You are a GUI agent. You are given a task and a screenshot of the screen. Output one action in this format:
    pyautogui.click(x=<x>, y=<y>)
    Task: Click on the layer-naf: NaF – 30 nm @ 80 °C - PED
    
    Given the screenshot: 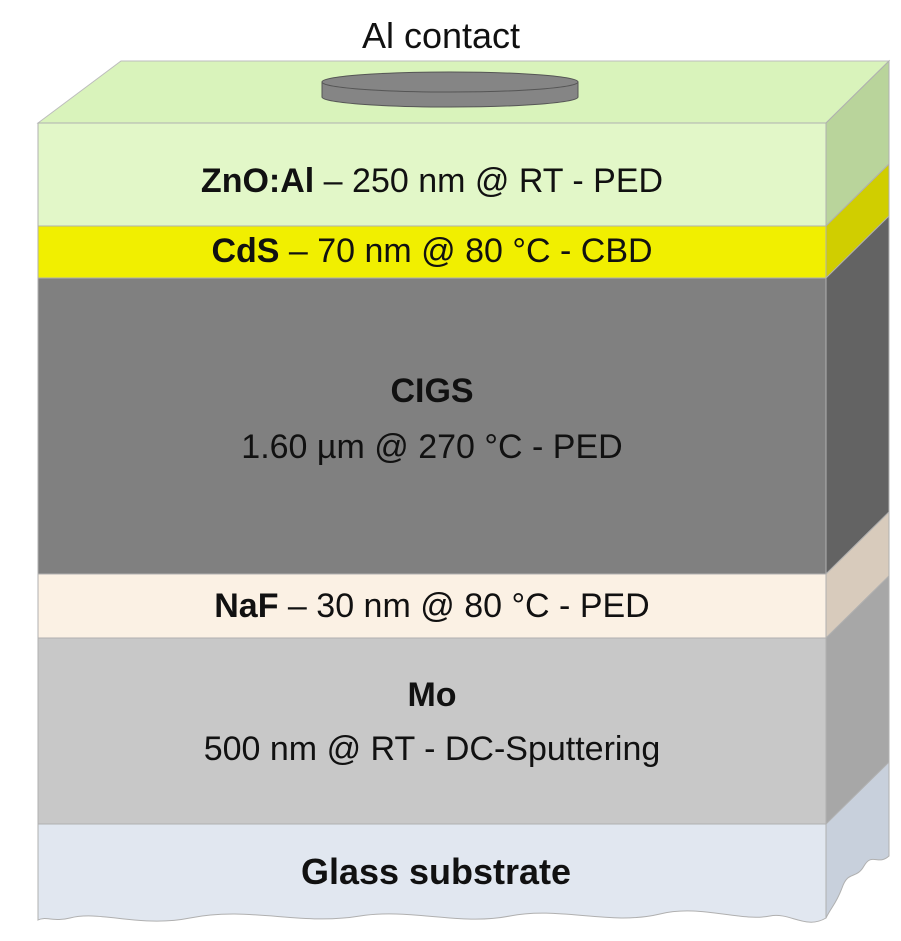 What is the action you would take?
    pyautogui.click(x=463, y=575)
    